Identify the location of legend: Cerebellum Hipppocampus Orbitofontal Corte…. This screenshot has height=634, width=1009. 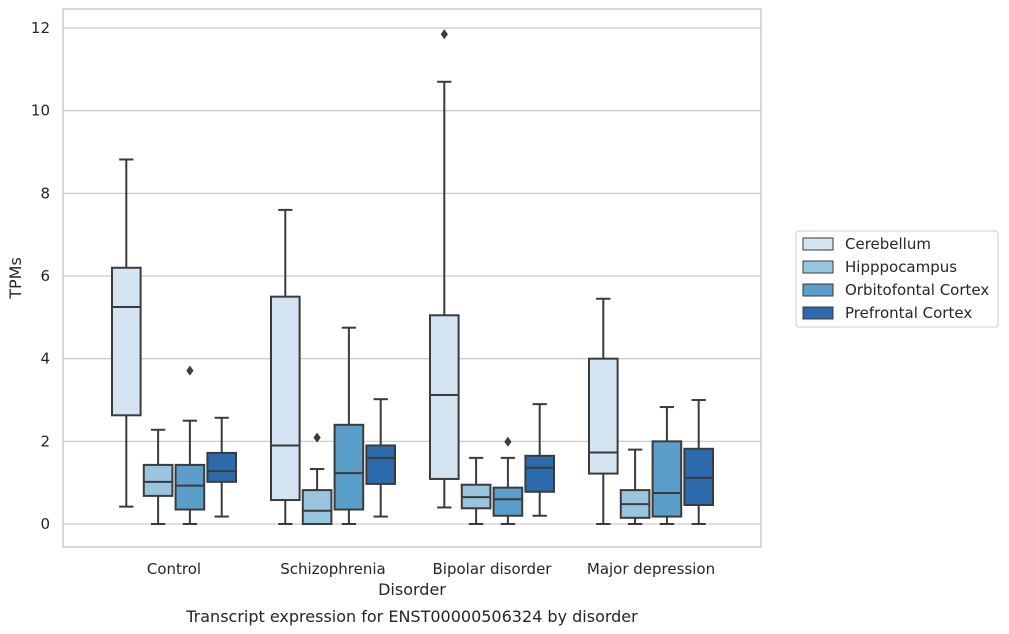
(897, 279).